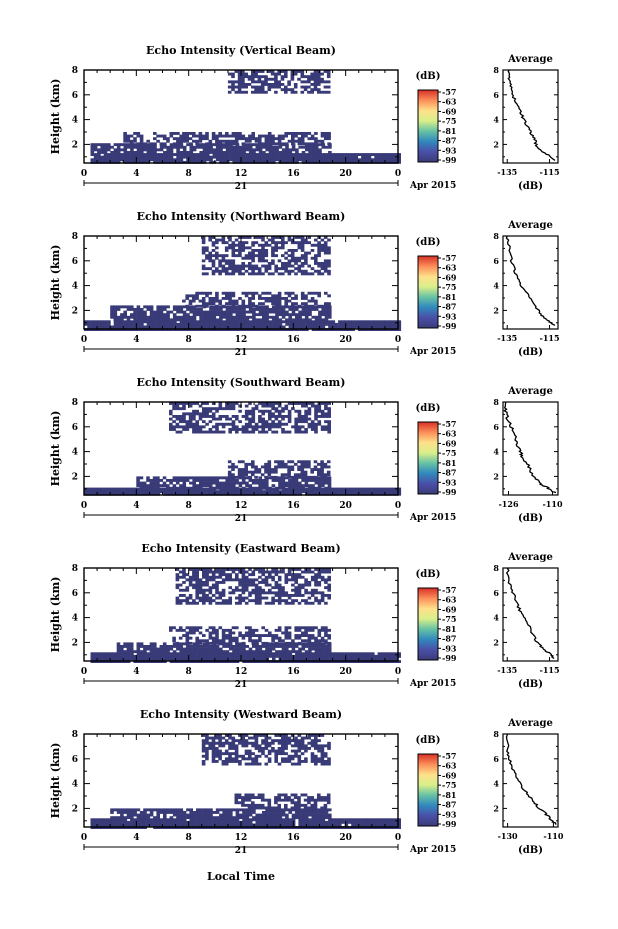 The image size is (618, 929). I want to click on x-tick-label: 20, so click(345, 340).